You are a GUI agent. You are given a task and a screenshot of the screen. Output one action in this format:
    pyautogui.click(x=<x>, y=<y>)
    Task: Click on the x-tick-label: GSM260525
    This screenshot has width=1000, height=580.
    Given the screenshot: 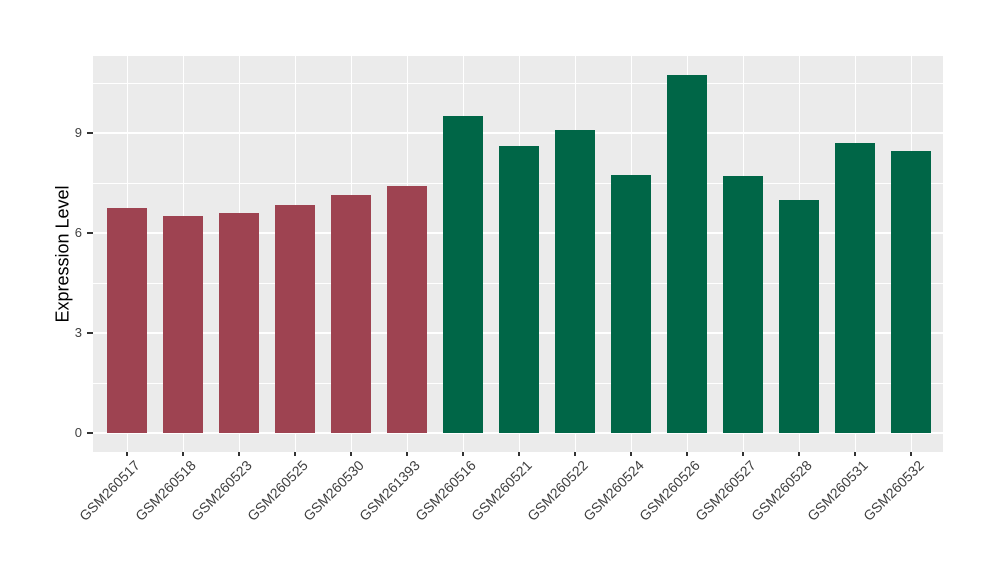 What is the action you would take?
    pyautogui.click(x=277, y=490)
    